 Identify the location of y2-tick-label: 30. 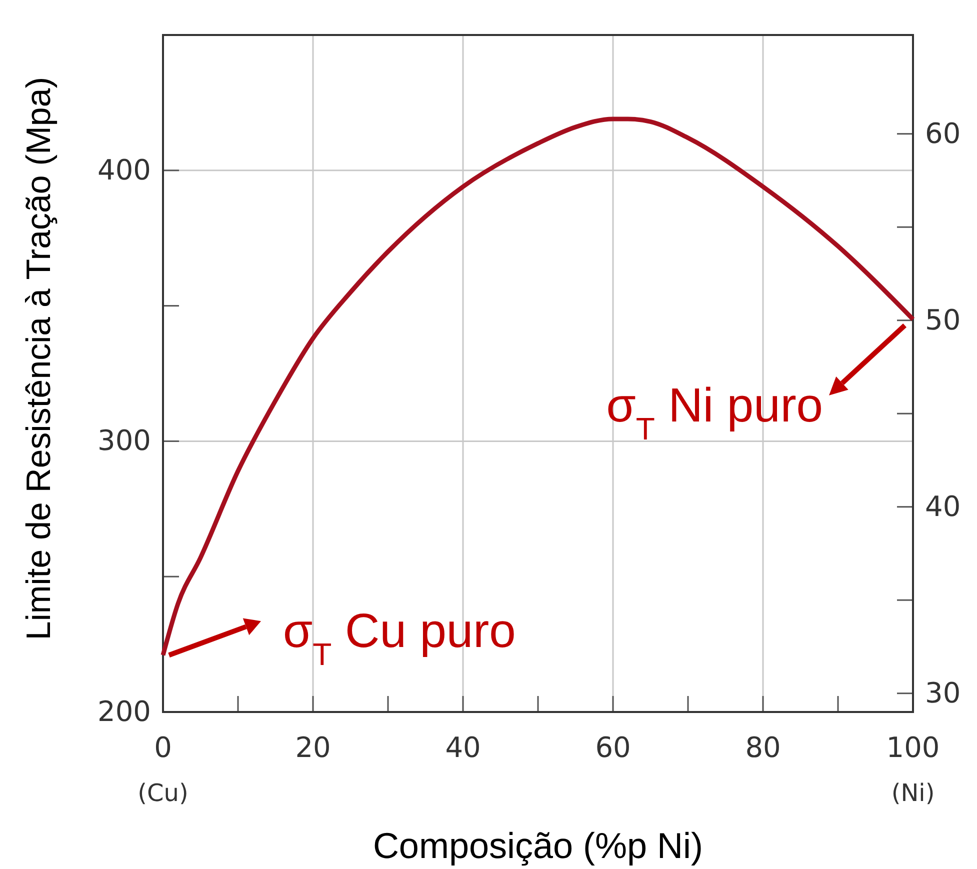
(943, 693).